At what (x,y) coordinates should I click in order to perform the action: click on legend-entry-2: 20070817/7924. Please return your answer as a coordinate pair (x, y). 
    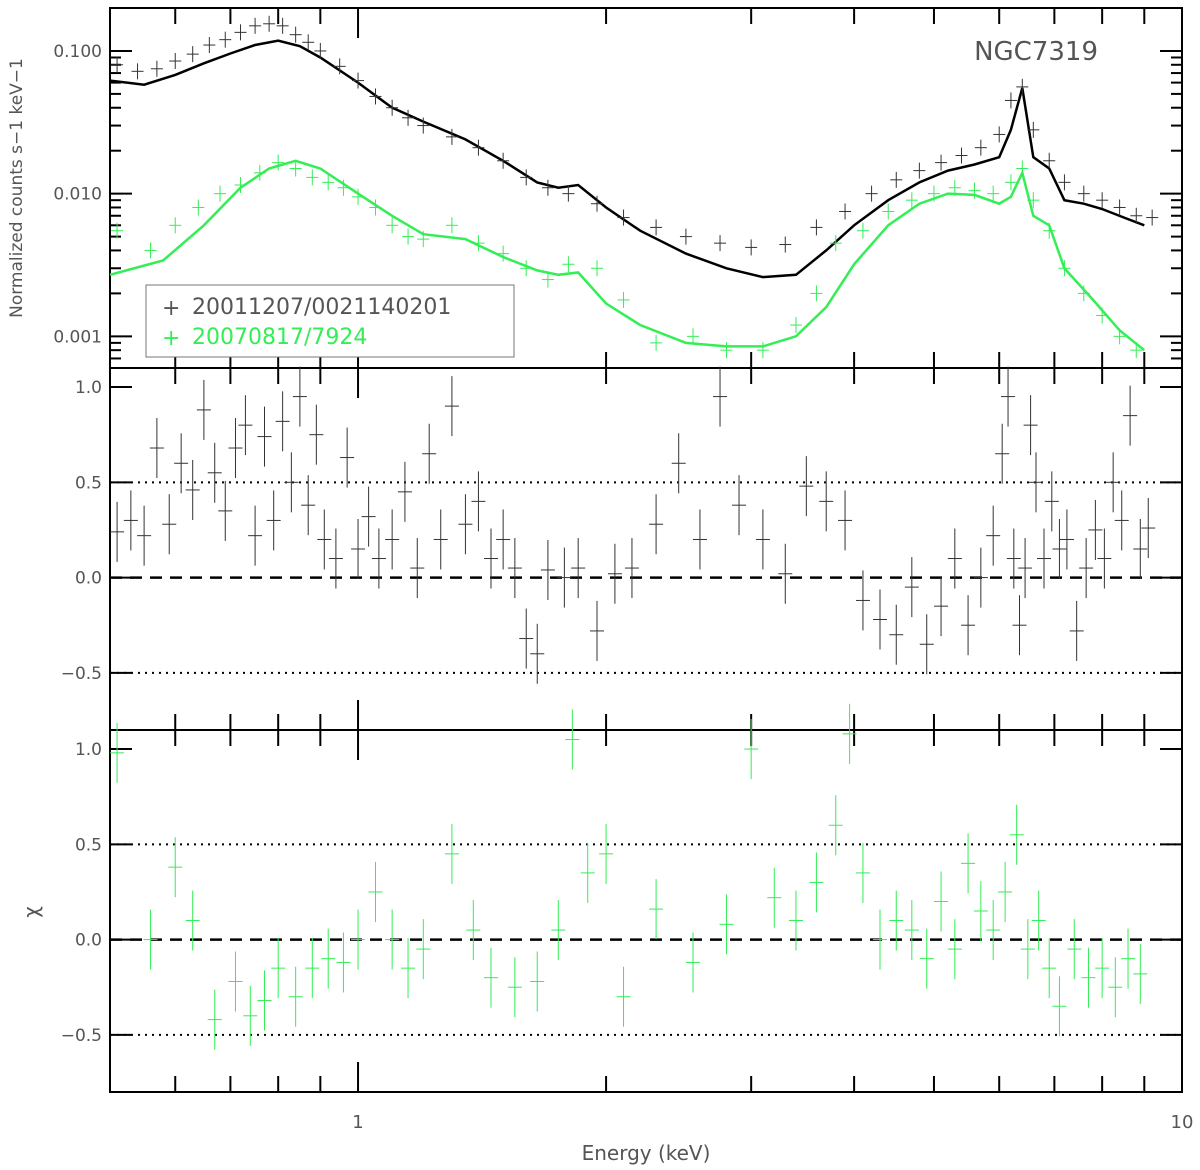
    Looking at the image, I should click on (279, 337).